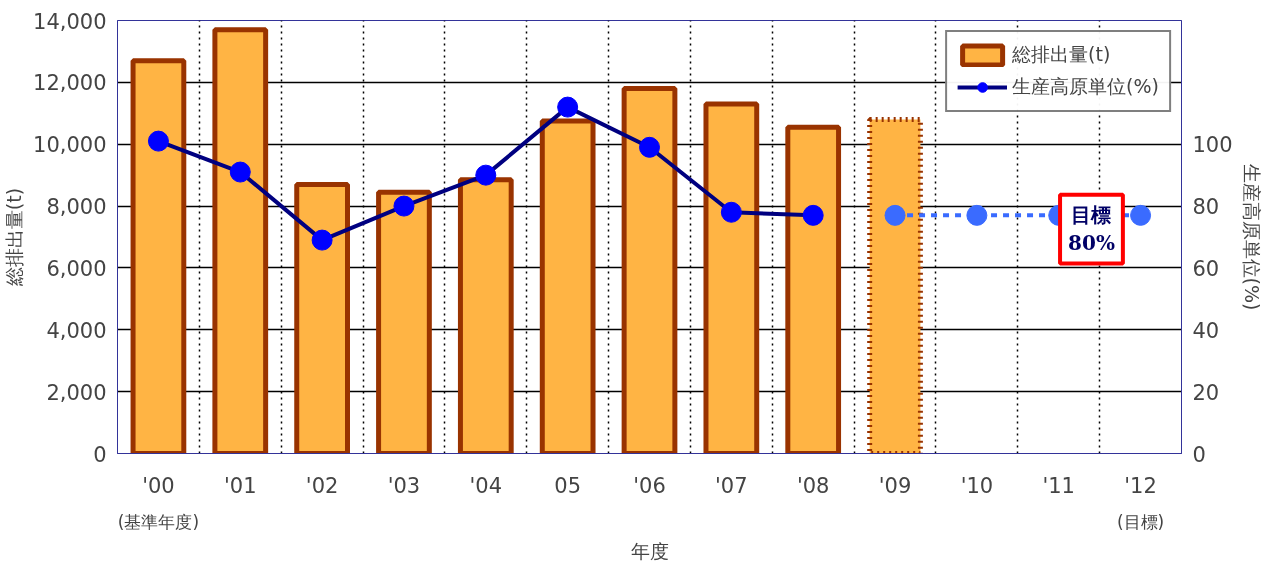 The width and height of the screenshot is (1265, 564). I want to click on y-tick-label: 0, so click(100, 454).